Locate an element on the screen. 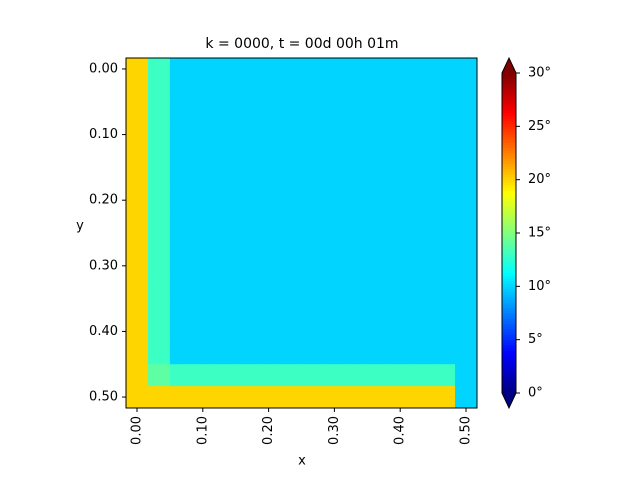  chart-title: k = 0000, t = 00d 00h 01m is located at coordinates (301, 44).